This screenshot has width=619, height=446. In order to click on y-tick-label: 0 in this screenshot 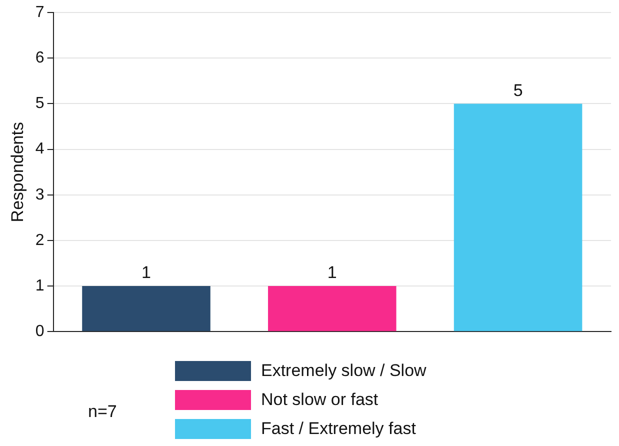, I will do `click(39, 331)`.